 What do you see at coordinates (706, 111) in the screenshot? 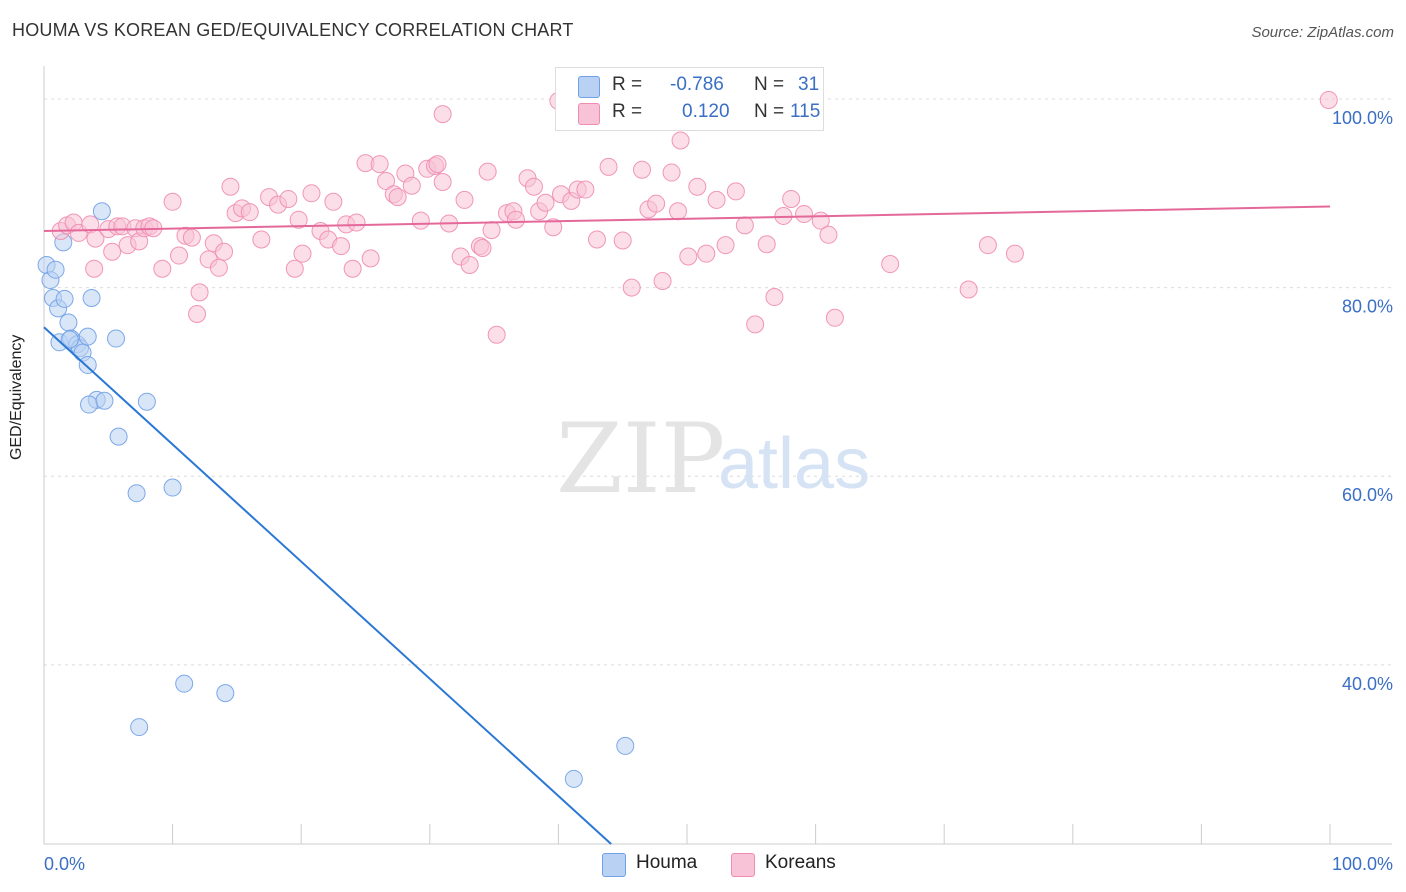
I see `koreans-r-value: 0.120` at bounding box center [706, 111].